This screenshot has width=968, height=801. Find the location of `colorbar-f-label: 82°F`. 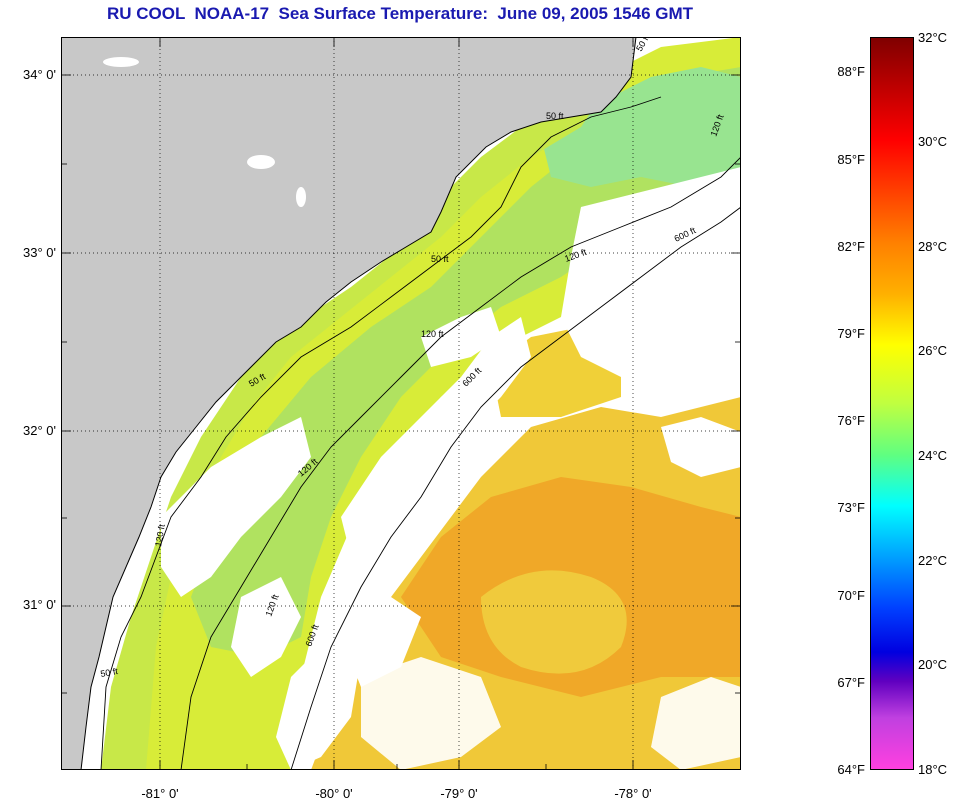

colorbar-f-label: 82°F is located at coordinates (851, 246).